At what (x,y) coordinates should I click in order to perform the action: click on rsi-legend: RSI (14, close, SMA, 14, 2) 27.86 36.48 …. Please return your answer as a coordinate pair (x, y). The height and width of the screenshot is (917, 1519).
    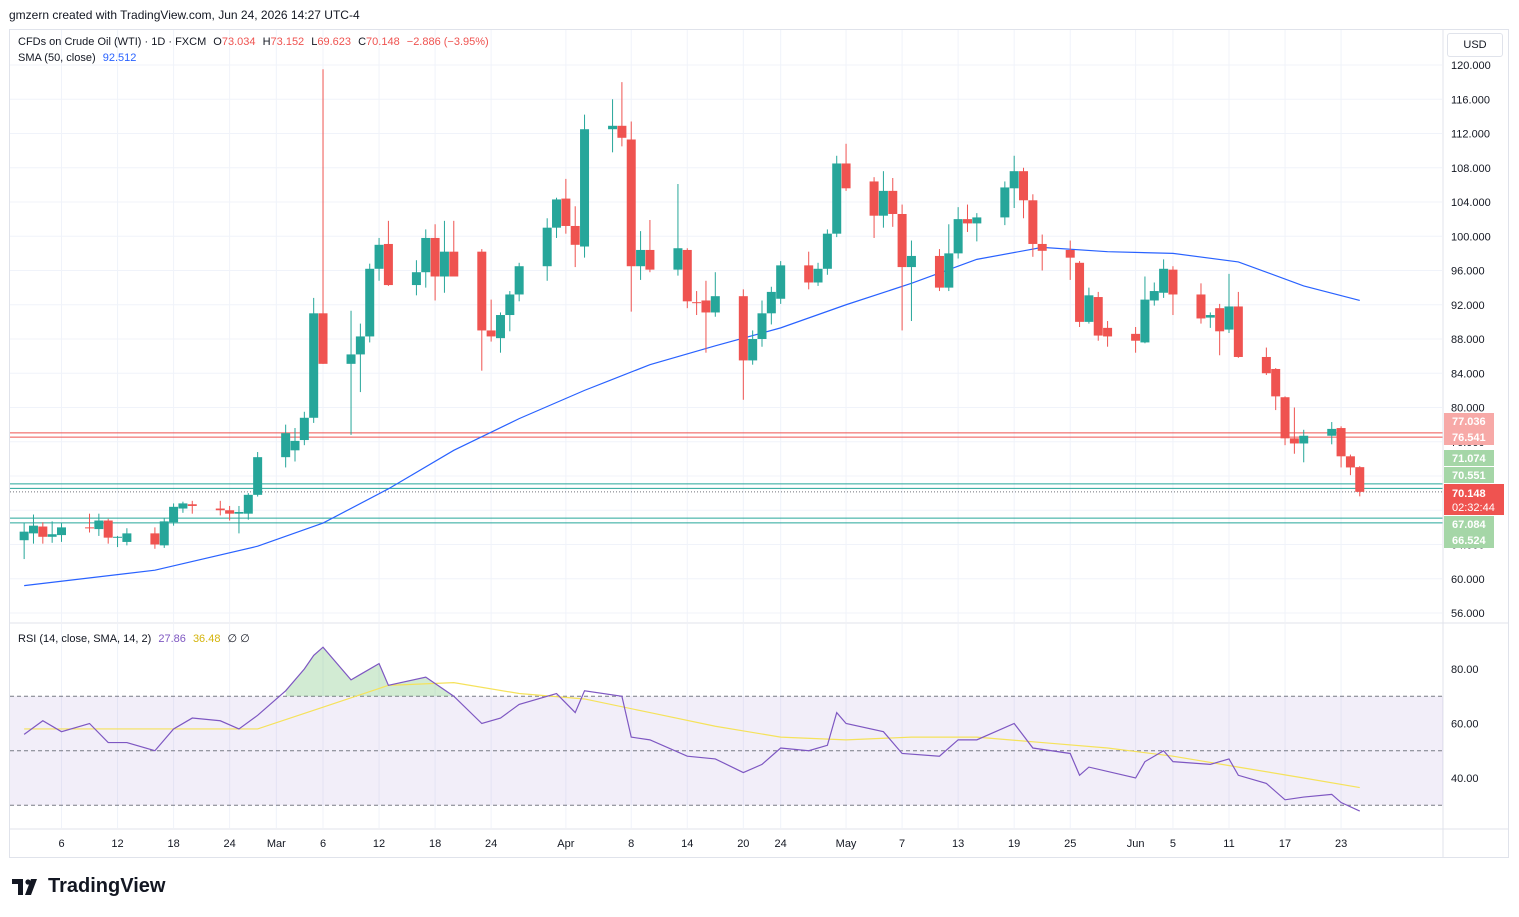
    Looking at the image, I should click on (134, 638).